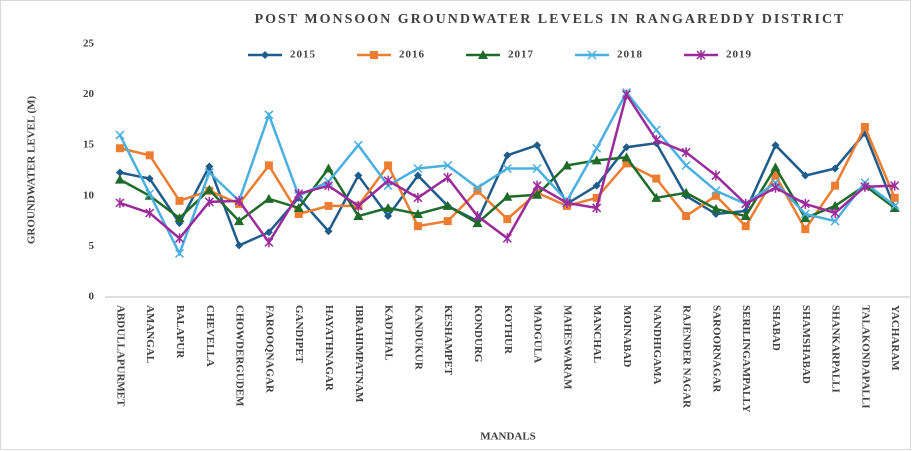 This screenshot has height=451, width=912. Describe the element at coordinates (418, 338) in the screenshot. I see `x-tick-label: KANDUKUR` at that location.